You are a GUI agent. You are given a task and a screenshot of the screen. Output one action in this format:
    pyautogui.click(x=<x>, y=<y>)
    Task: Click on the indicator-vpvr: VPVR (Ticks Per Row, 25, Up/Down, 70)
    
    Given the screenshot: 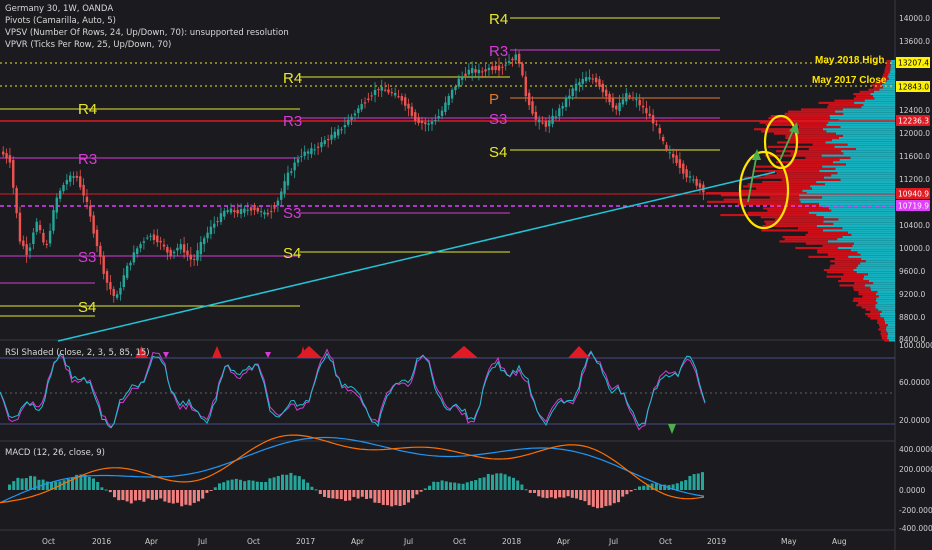 What is the action you would take?
    pyautogui.click(x=88, y=45)
    